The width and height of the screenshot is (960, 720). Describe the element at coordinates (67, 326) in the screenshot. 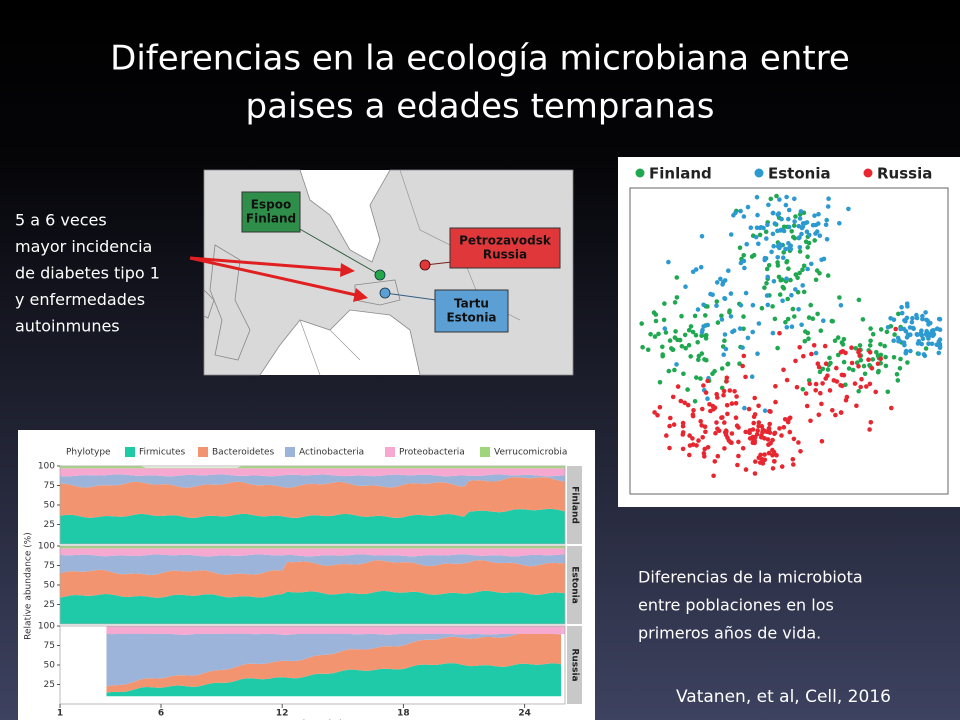

I see `note-line: autoinmunes` at that location.